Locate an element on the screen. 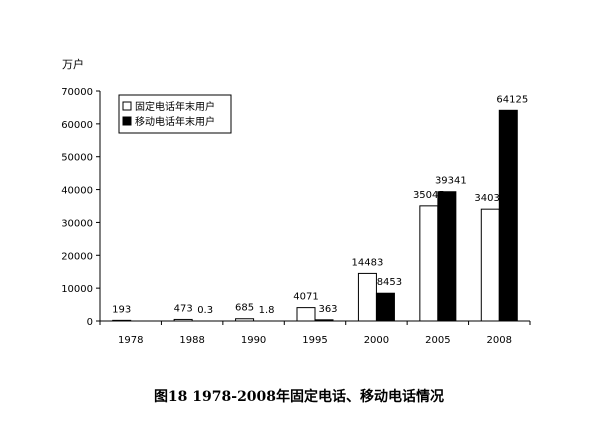  x-tick-label: 2008 is located at coordinates (499, 340).